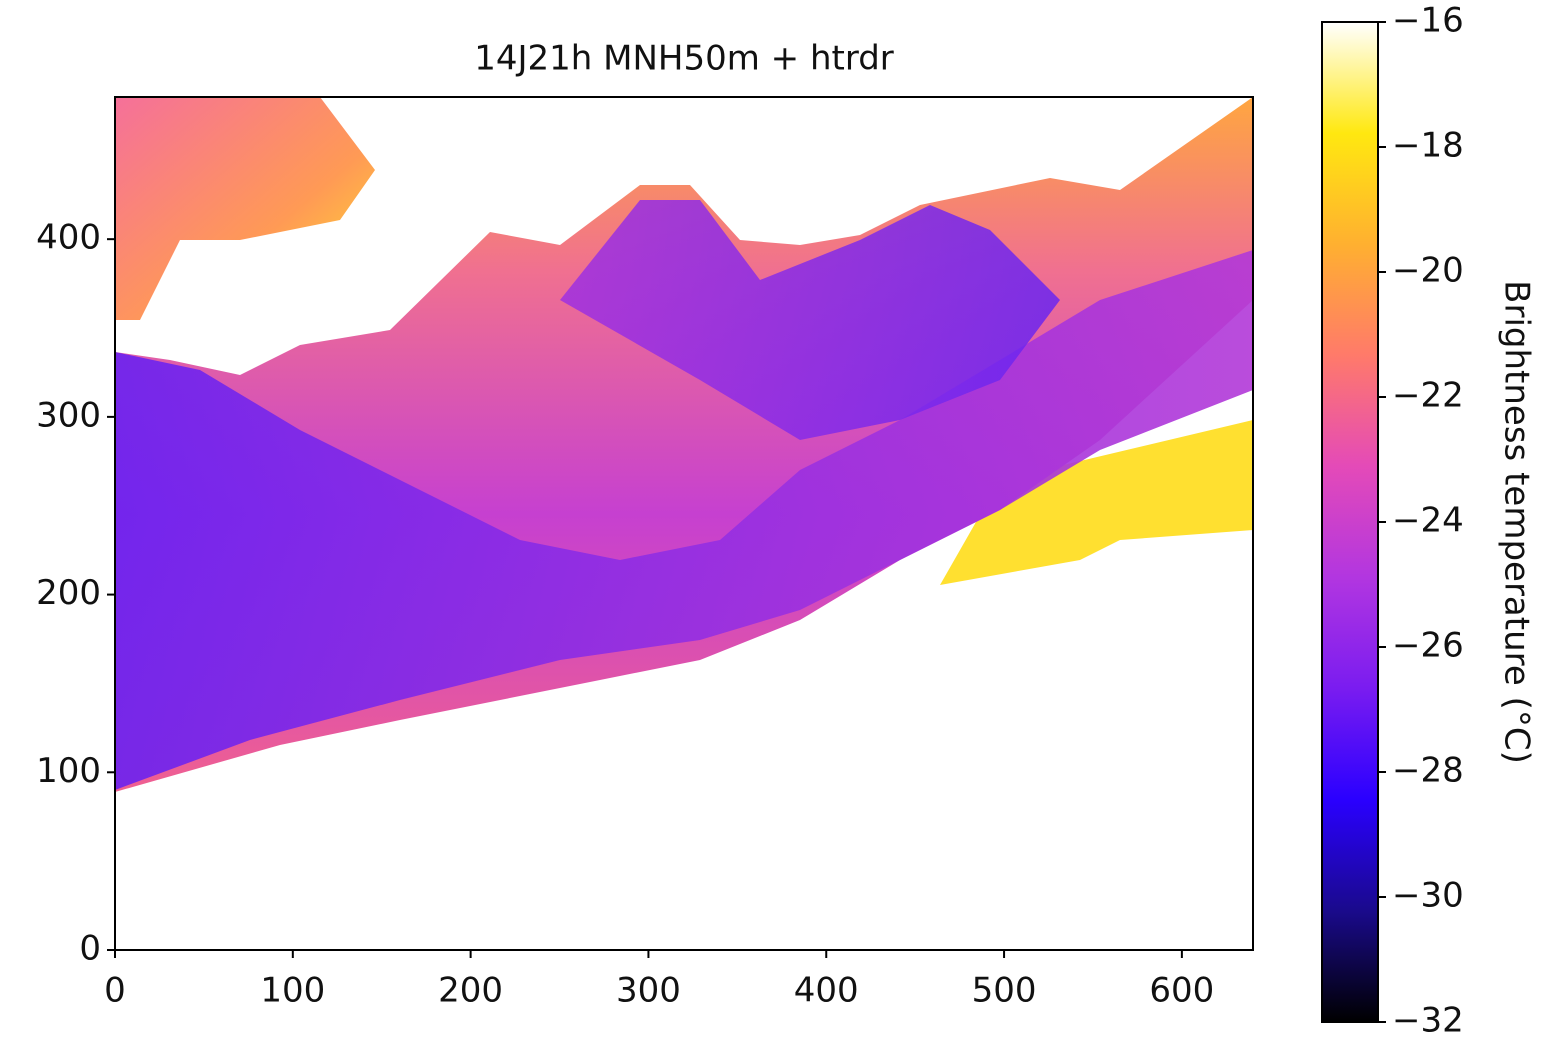  I want to click on colorbar-tick-label: −26, so click(1428, 646).